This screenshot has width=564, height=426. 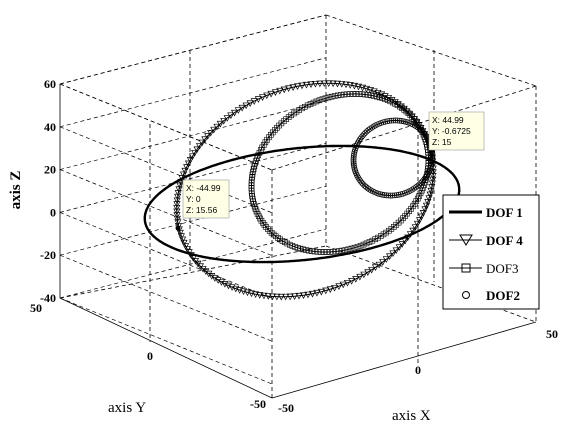 I want to click on y-tick-label: 0, so click(x=150, y=356).